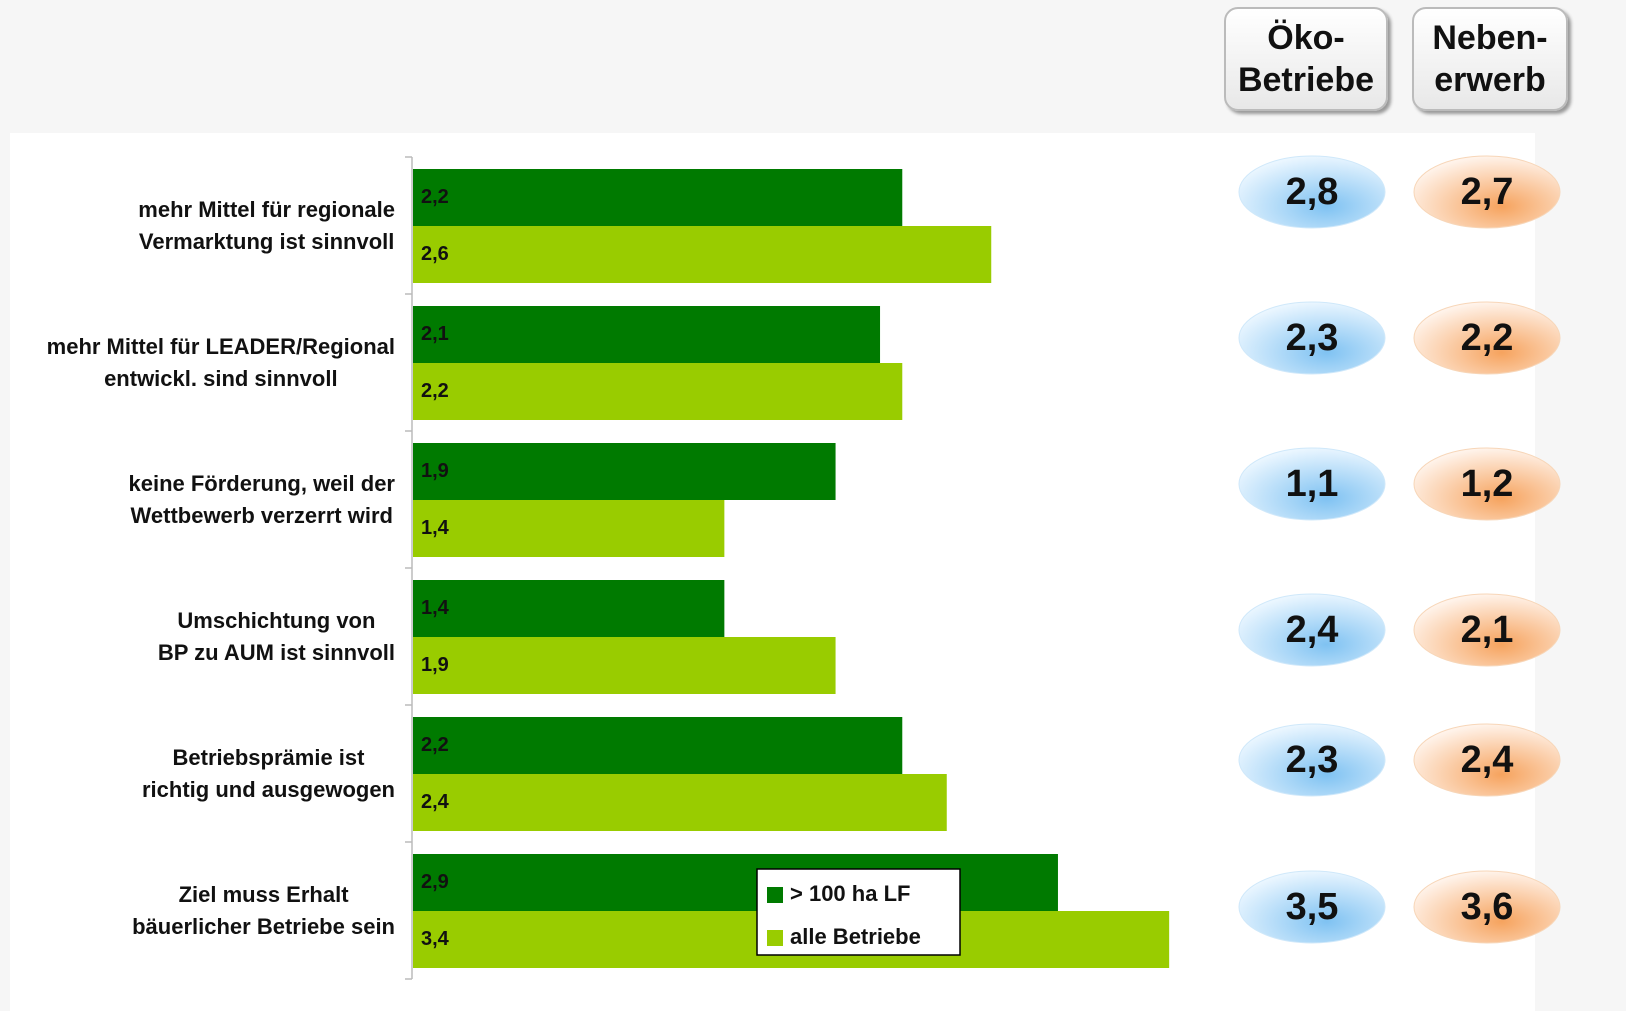 The height and width of the screenshot is (1011, 1626). I want to click on column-header: Neben- erwerb, so click(1490, 59).